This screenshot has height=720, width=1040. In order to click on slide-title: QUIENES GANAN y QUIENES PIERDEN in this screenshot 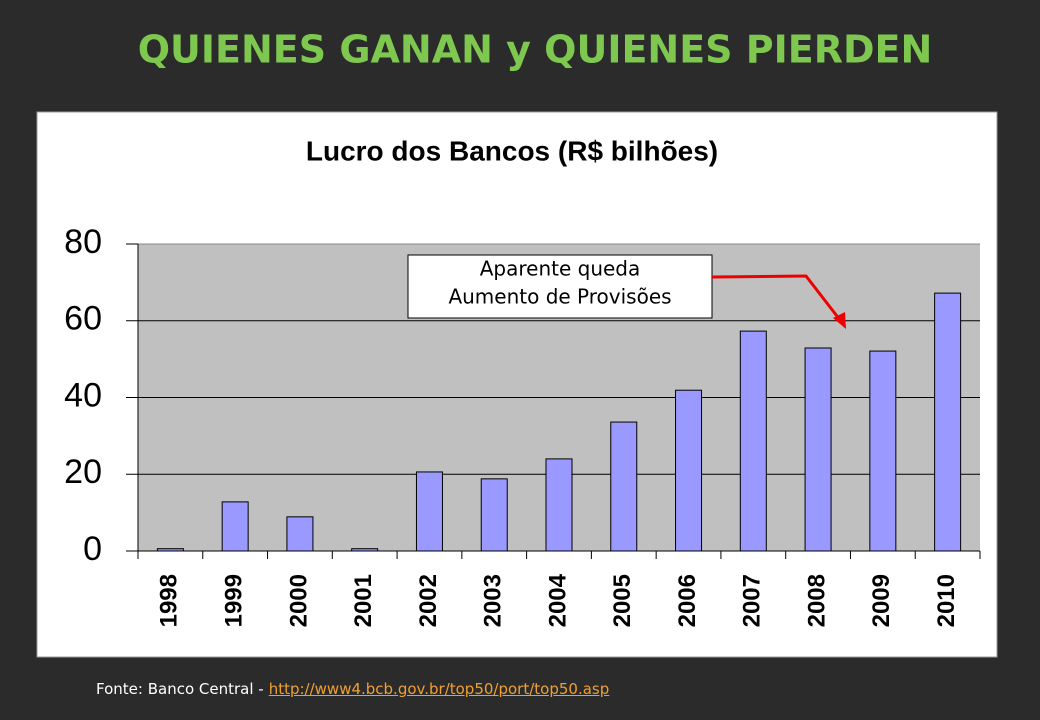, I will do `click(535, 50)`.